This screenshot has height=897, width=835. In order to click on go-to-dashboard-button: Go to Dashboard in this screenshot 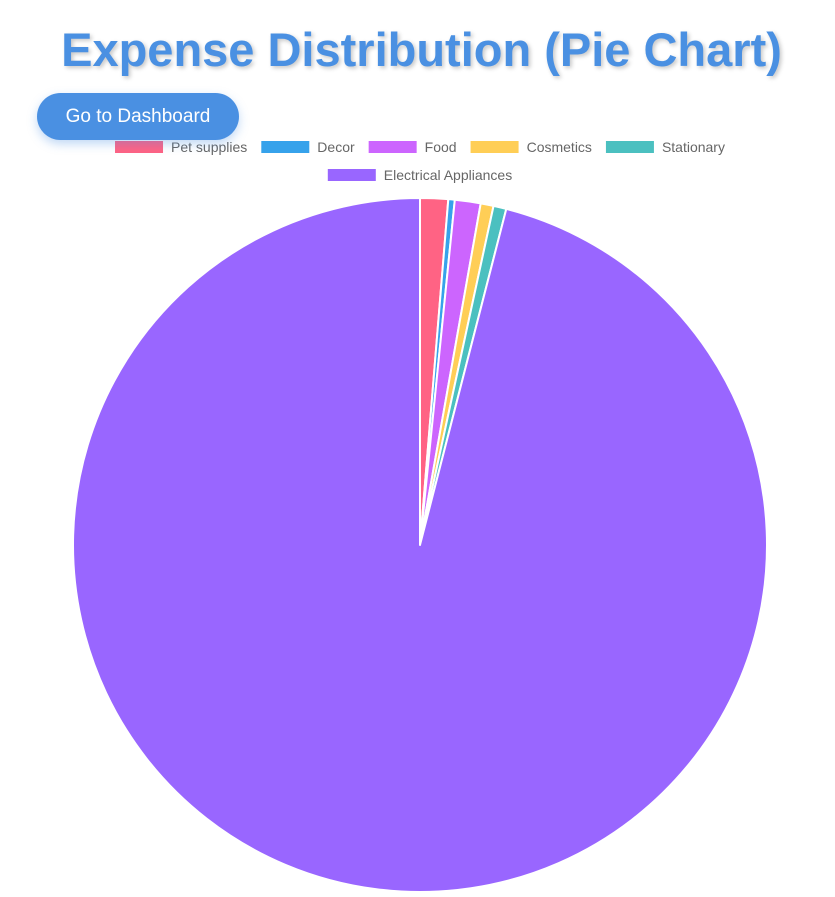, I will do `click(138, 116)`.